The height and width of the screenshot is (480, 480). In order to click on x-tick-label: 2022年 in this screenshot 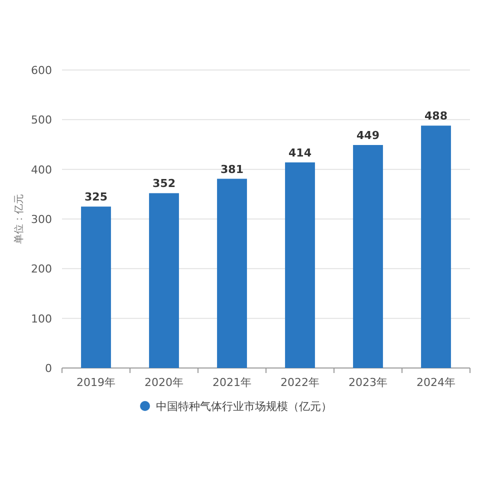, I will do `click(300, 382)`.